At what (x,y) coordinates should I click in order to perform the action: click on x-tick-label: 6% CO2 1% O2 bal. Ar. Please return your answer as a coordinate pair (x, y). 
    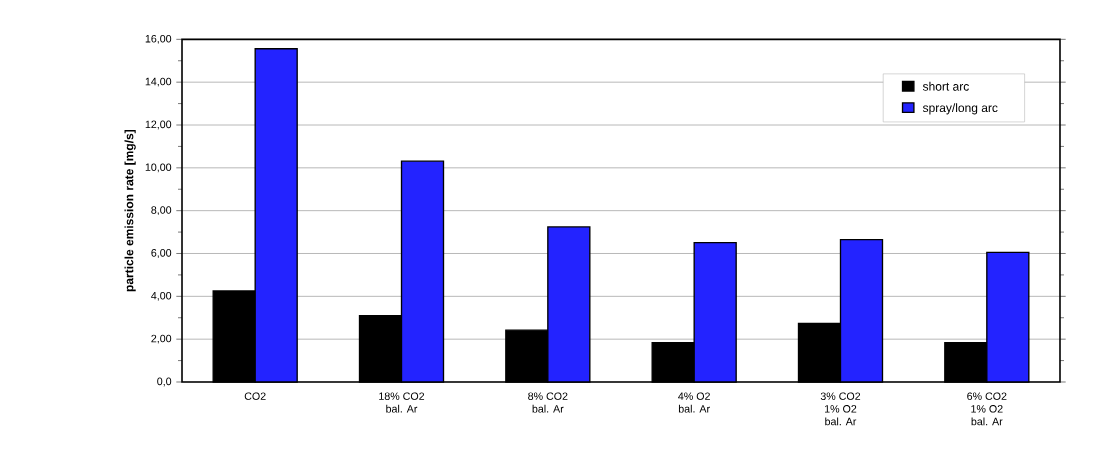
    Looking at the image, I should click on (987, 409).